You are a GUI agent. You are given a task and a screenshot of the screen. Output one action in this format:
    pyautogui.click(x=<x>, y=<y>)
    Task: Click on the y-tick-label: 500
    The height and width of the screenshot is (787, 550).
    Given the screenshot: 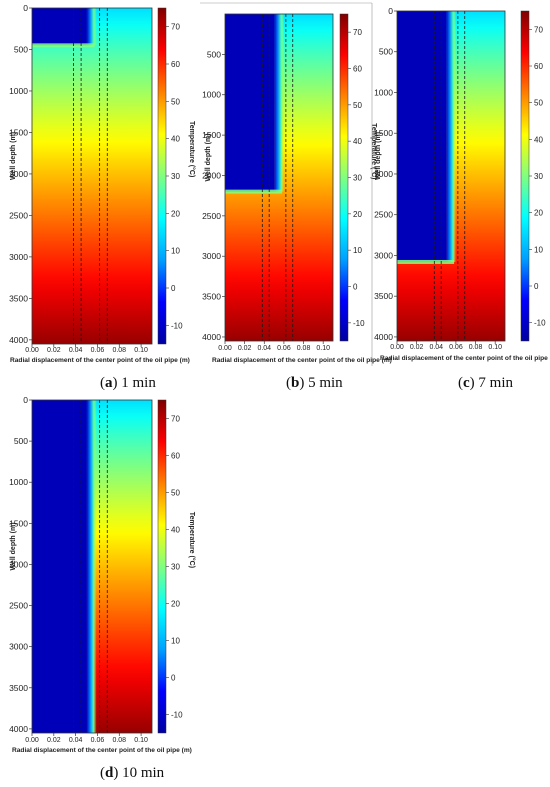 What is the action you would take?
    pyautogui.click(x=386, y=52)
    